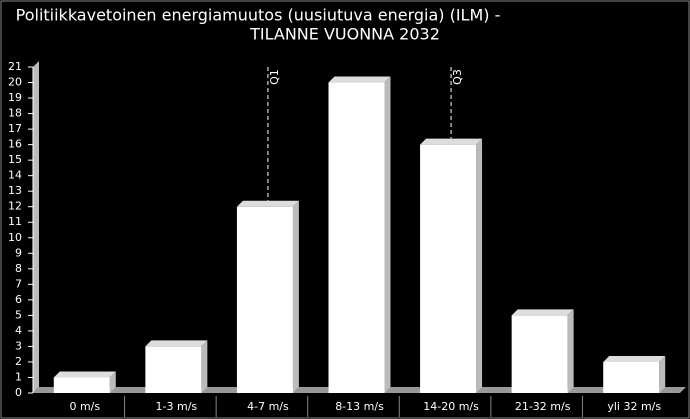  Describe the element at coordinates (15, 82) in the screenshot. I see `y-tick-label: 20` at that location.